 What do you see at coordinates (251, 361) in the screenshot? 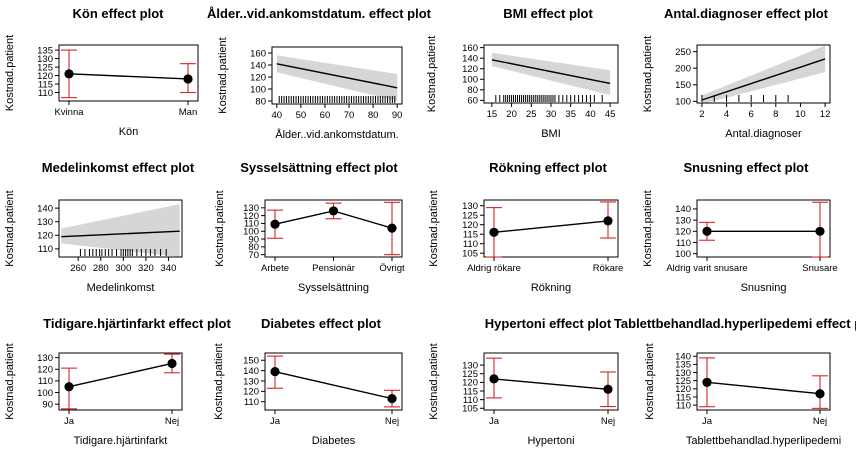
I see `y-tick-label: 150` at bounding box center [251, 361].